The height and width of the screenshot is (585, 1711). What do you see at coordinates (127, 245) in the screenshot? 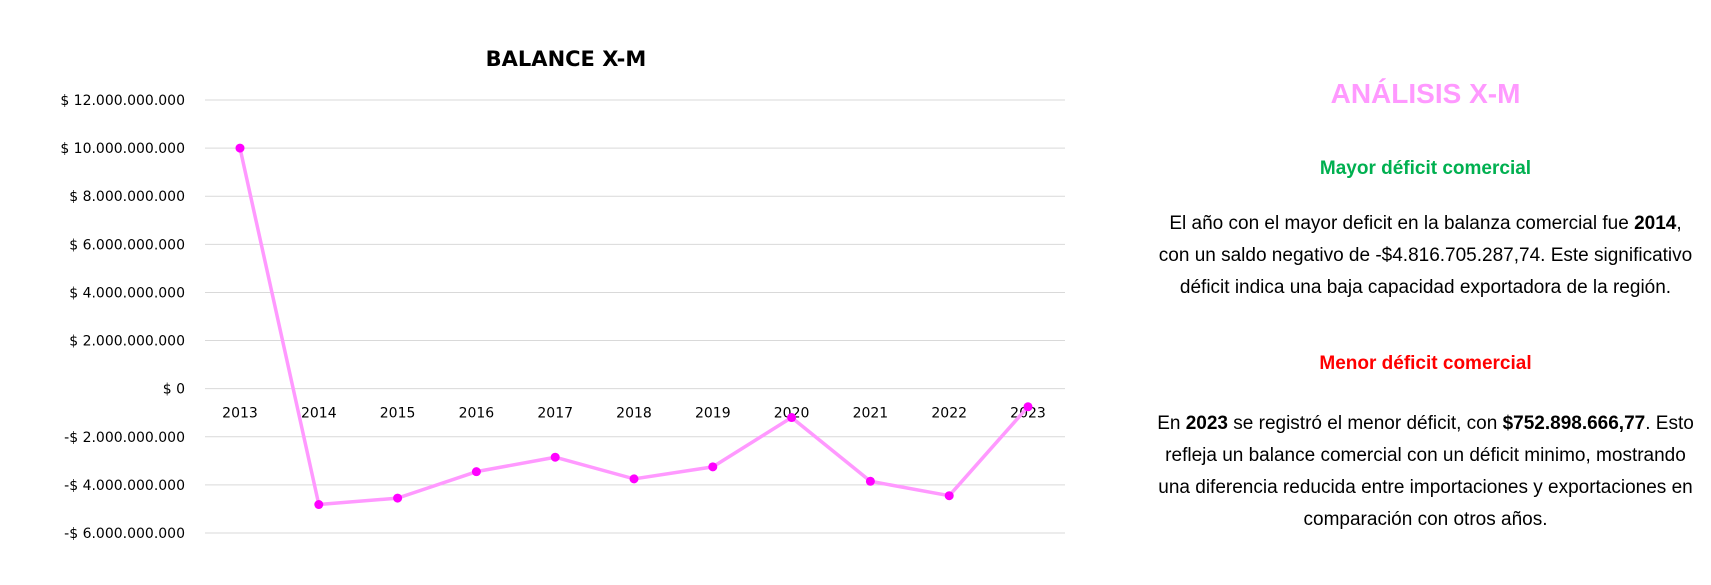
I see `y-tick-label: $ 6.000.000.000` at bounding box center [127, 245].